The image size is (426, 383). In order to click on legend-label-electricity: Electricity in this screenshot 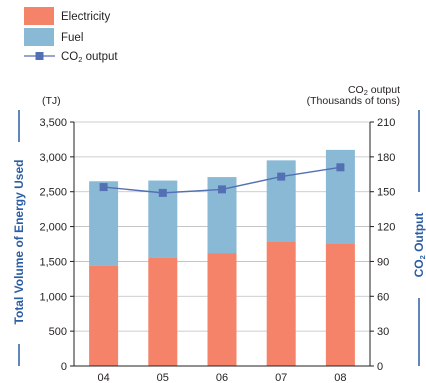, I will do `click(85, 17)`.